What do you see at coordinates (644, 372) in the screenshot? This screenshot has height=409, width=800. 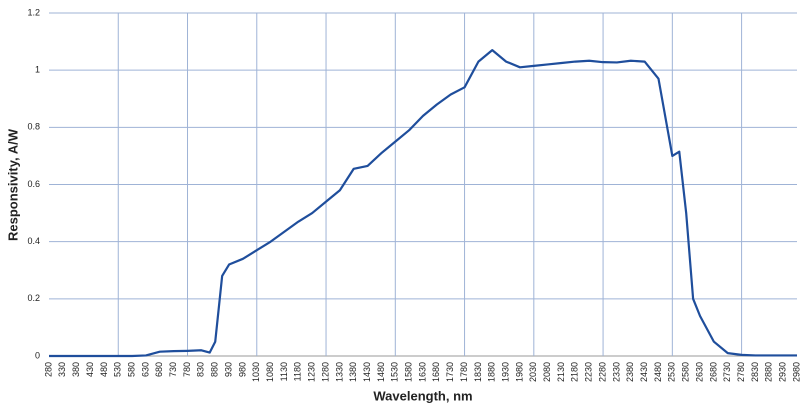 I see `x-tick-label: 2430` at bounding box center [644, 372].